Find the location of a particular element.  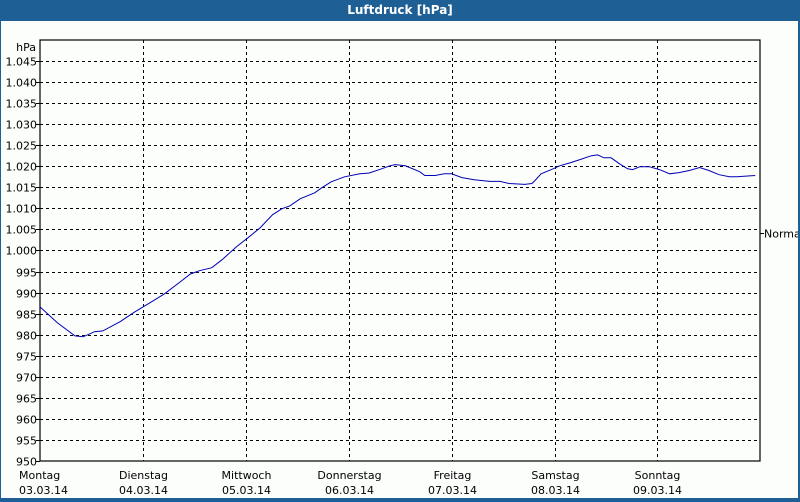

y-tick-label: 1.035 is located at coordinates (22, 104).